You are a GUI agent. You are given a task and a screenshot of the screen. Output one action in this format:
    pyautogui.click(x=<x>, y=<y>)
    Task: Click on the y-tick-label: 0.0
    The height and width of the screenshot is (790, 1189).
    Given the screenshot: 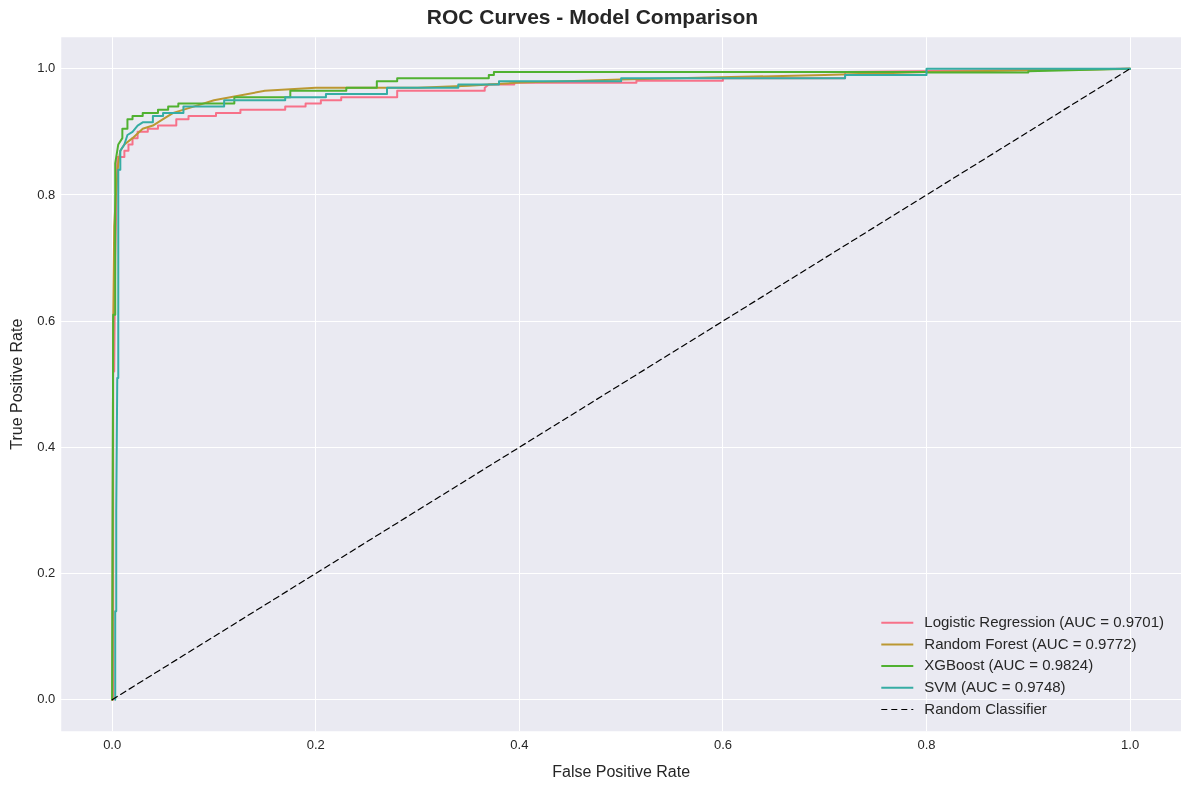 What is the action you would take?
    pyautogui.click(x=46, y=699)
    